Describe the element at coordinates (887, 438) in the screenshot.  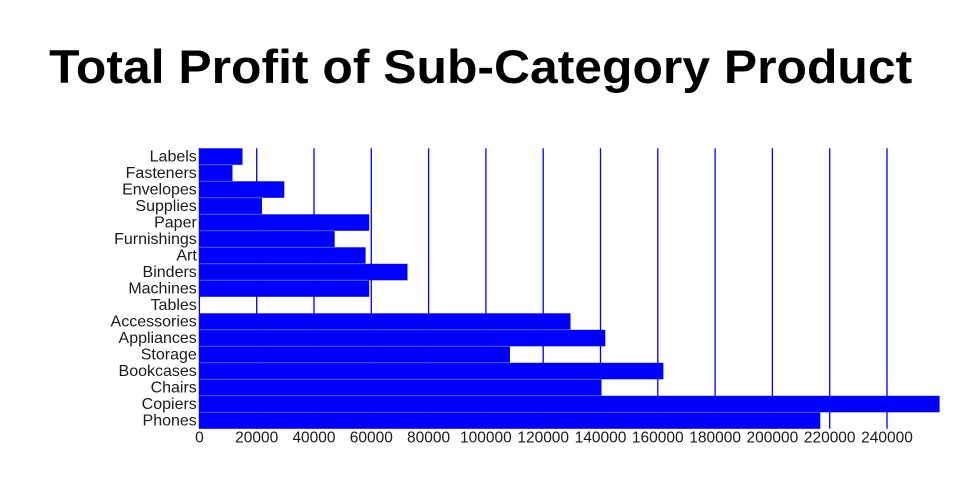
I see `svg-text: 240000` at that location.